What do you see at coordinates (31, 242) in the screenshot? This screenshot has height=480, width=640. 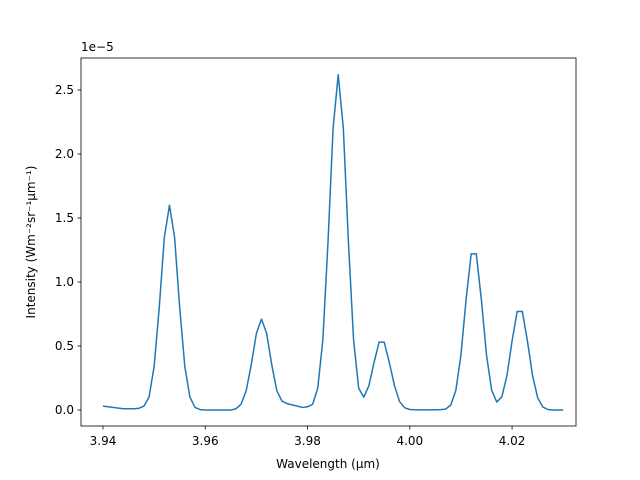 I see `y-axis-label: Intensity (Wm⁻²sr⁻¹μm⁻¹)` at bounding box center [31, 242].